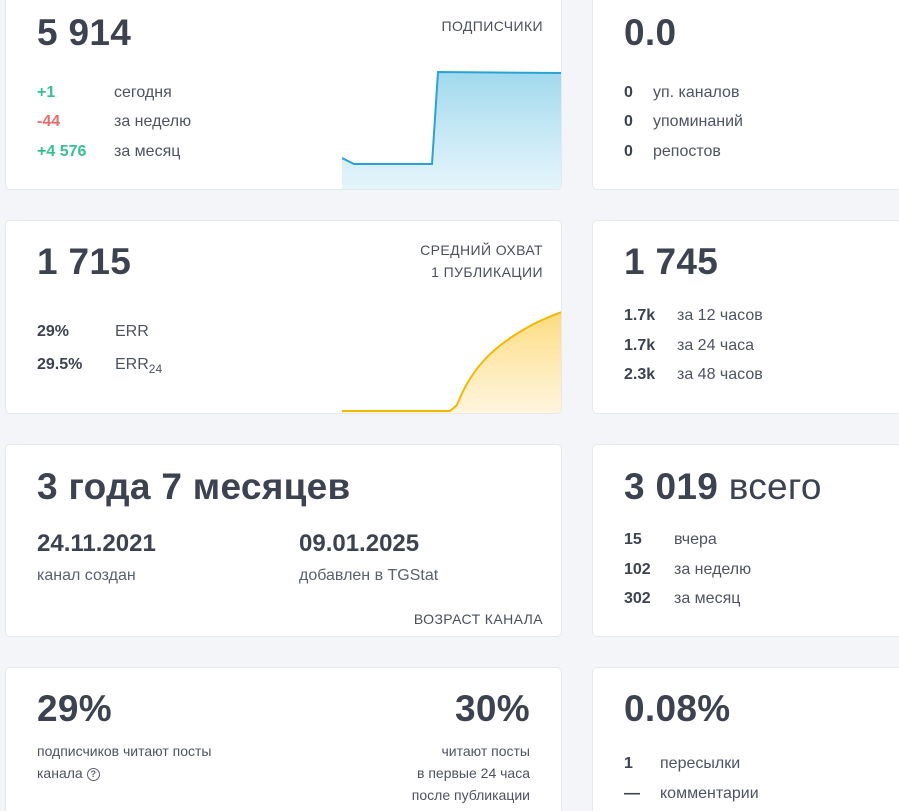 This screenshot has height=811, width=899. What do you see at coordinates (709, 793) in the screenshot?
I see `engagement-comments-label: комментарии` at bounding box center [709, 793].